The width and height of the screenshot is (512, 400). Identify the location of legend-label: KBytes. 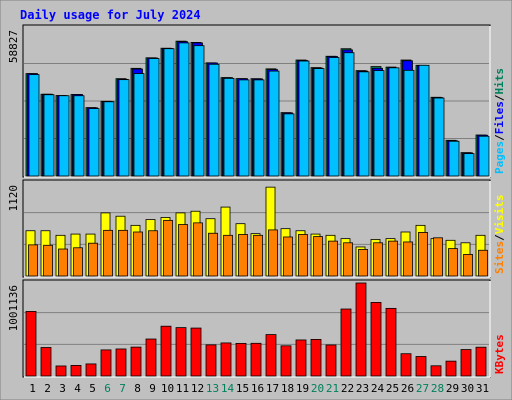
(499, 354).